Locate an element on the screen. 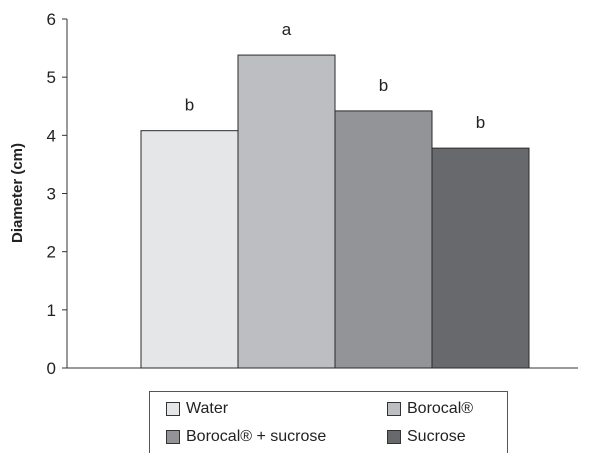 The height and width of the screenshot is (453, 592). legend-swatch-borocal-sucrose is located at coordinates (173, 437).